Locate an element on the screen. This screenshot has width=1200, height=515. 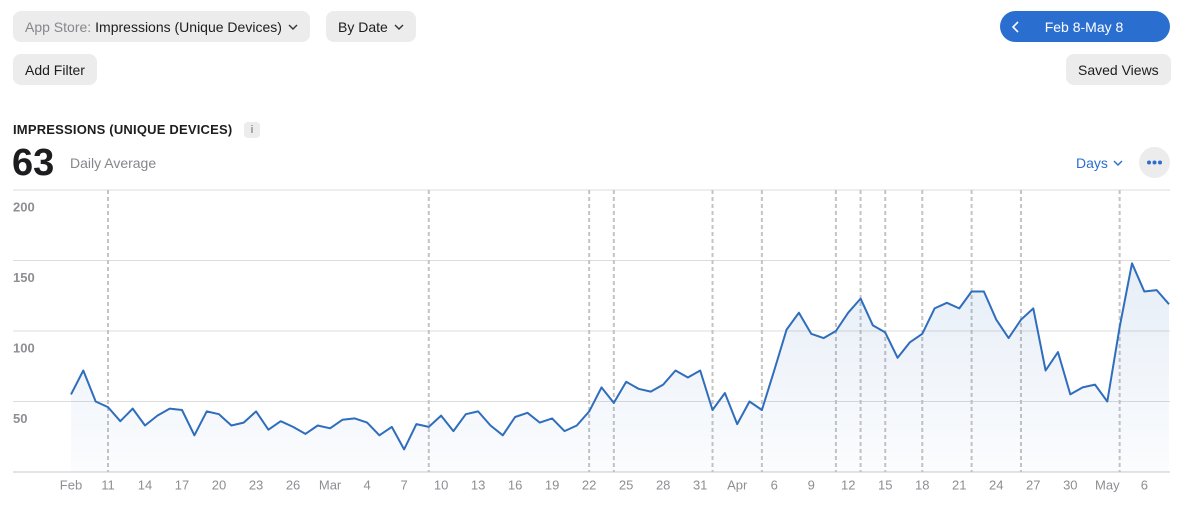
x-tick-label: 28 is located at coordinates (663, 484).